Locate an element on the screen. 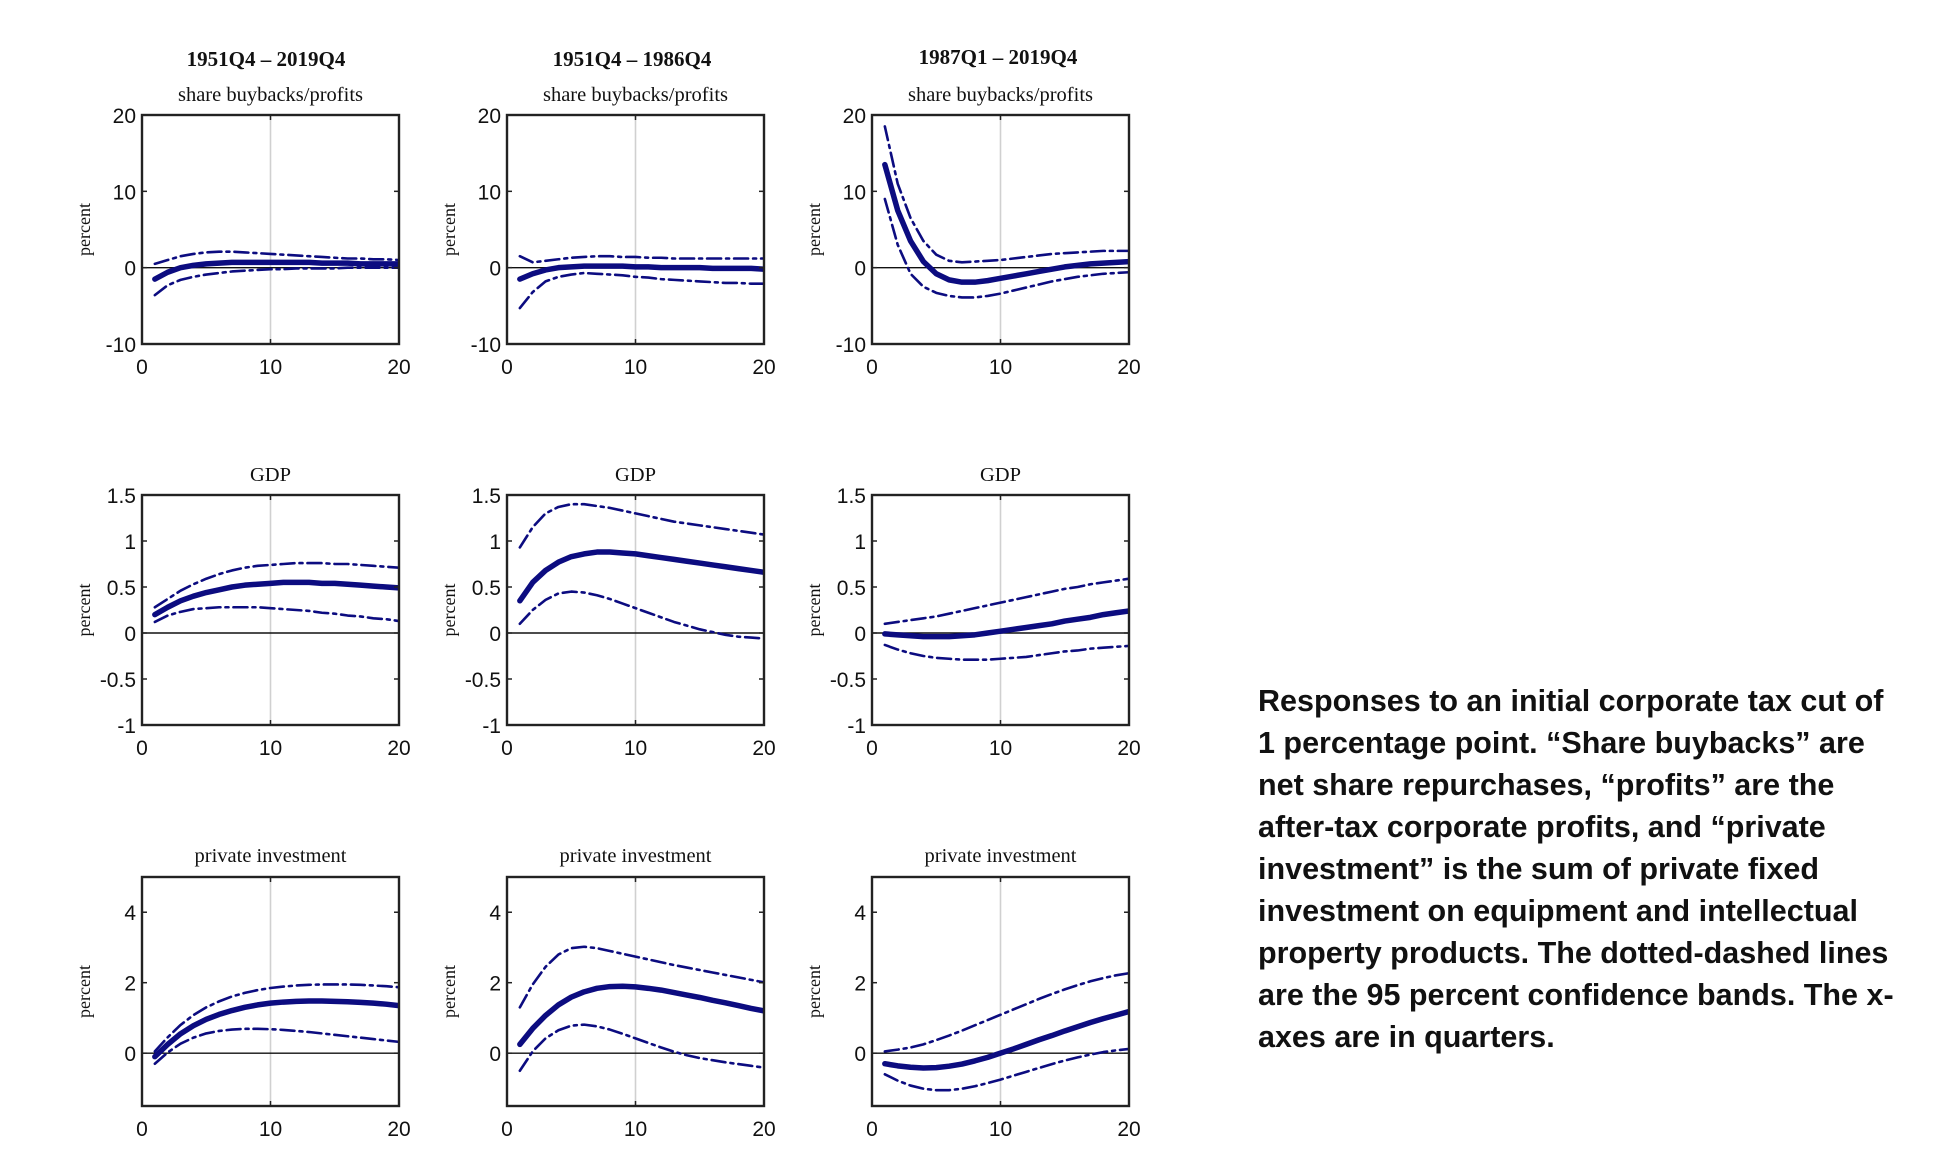 Image resolution: width=1955 pixels, height=1171 pixels. panel-r2c2: 0 10 20 0 2 4 private investment percent is located at coordinates (972, 993).